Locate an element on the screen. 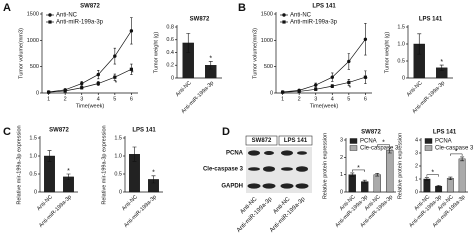  y-tick-label: 1 is located at coordinates (341, 175).